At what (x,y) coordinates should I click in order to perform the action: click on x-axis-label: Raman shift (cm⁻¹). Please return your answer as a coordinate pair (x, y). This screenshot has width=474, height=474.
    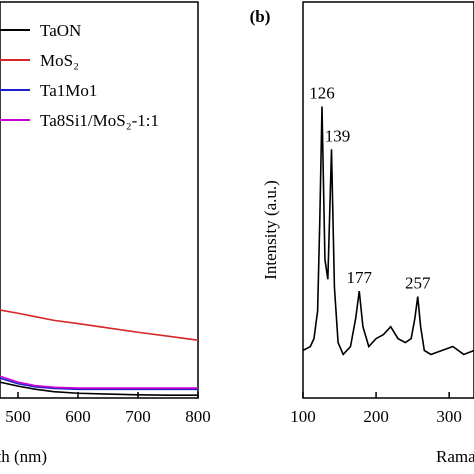
    Looking at the image, I should click on (455, 456).